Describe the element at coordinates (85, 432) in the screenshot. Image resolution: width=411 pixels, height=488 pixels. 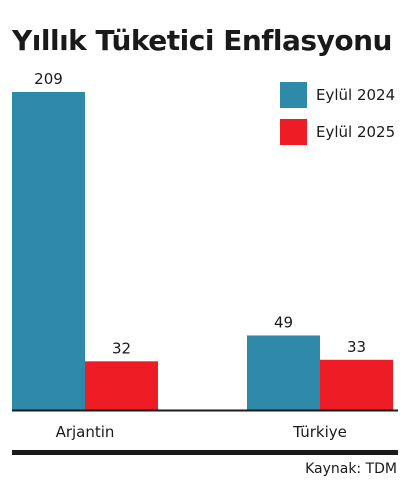
I see `category-label: Arjantin` at that location.